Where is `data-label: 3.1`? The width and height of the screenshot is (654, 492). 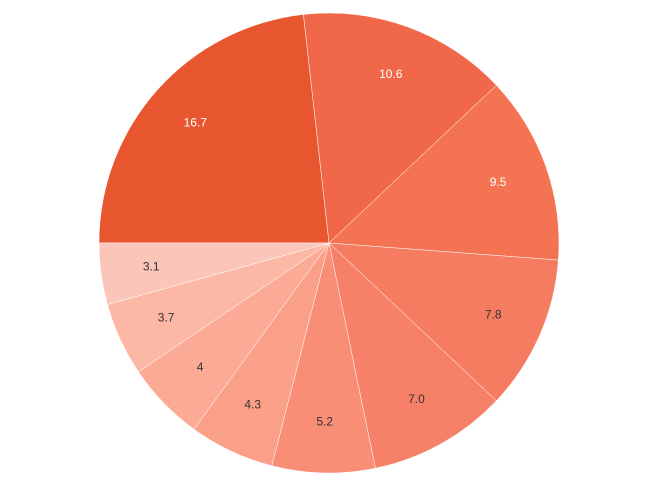
data-label: 3.1 is located at coordinates (151, 266).